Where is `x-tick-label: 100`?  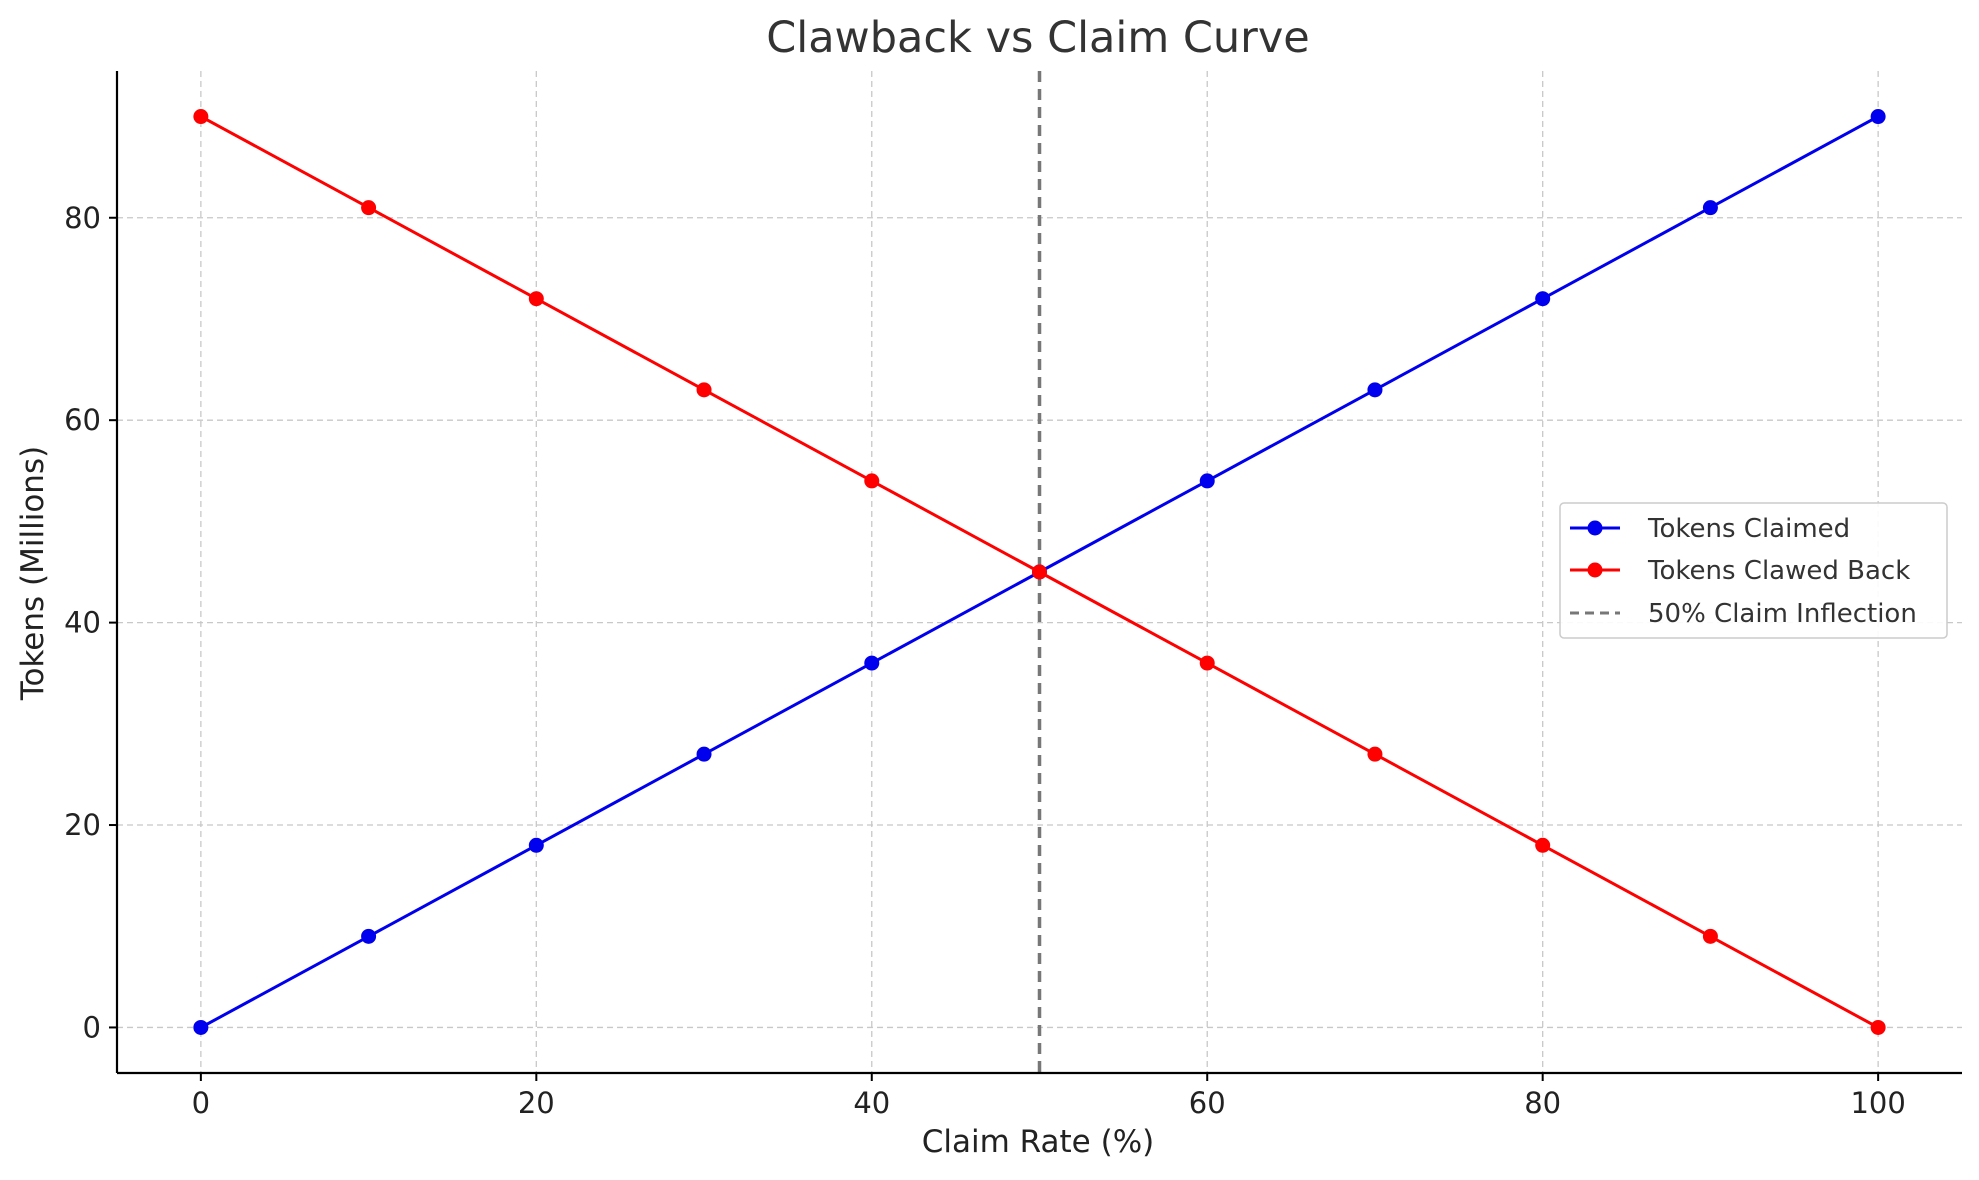
x-tick-label: 100 is located at coordinates (1877, 1103).